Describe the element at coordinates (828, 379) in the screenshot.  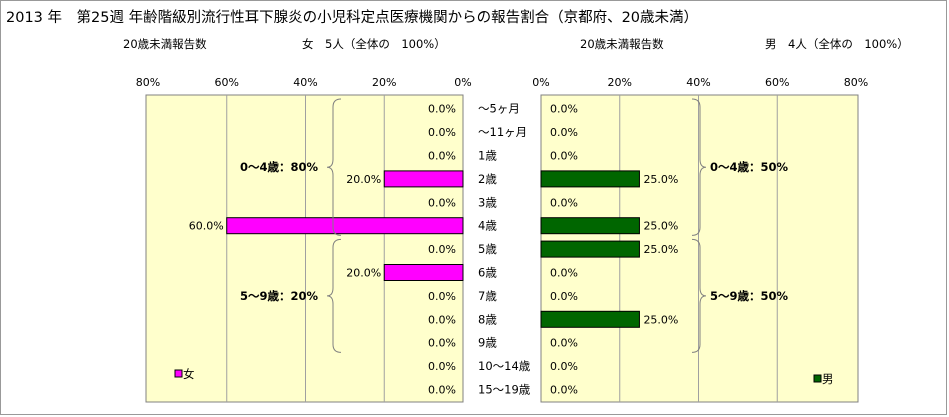
I see `right-legend-label: 男` at that location.